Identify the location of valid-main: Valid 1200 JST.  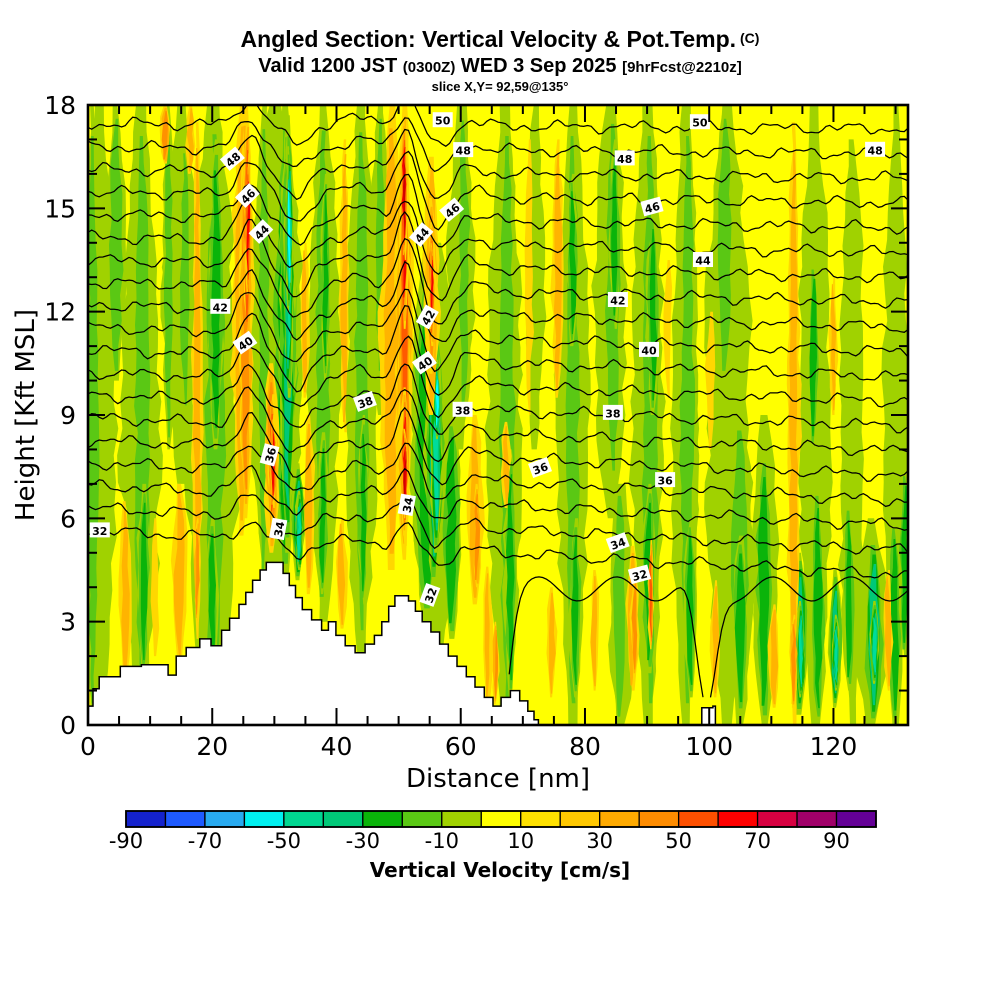
(328, 66).